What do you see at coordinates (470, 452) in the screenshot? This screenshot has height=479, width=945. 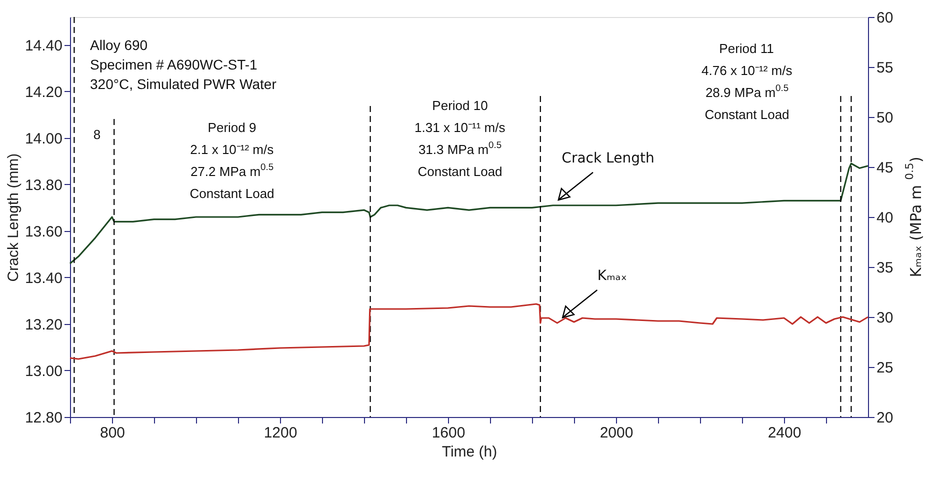 I see `x-axis-title: Time (h)` at bounding box center [470, 452].